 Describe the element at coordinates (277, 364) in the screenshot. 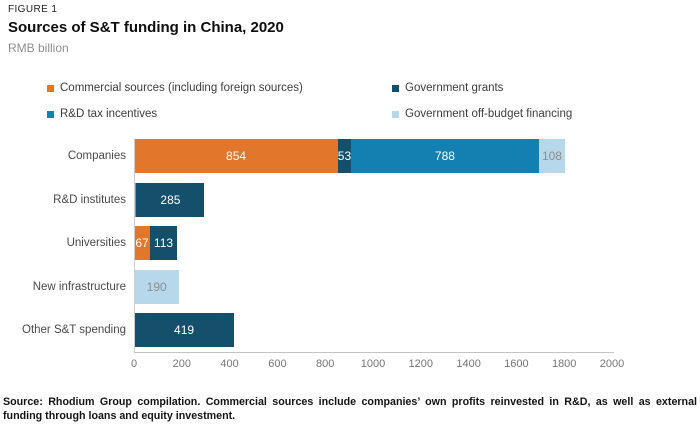

I see `x-tick-label: 600` at that location.